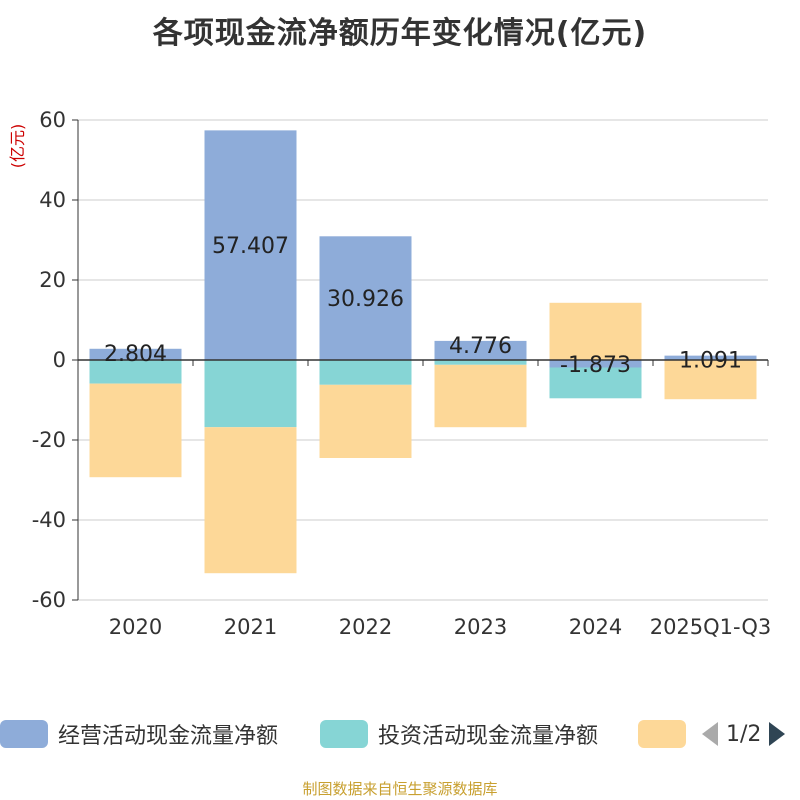 The image size is (800, 800). I want to click on legend: 经营活动现金流量净额 投资活动现金流量净额 1/2, so click(400, 734).